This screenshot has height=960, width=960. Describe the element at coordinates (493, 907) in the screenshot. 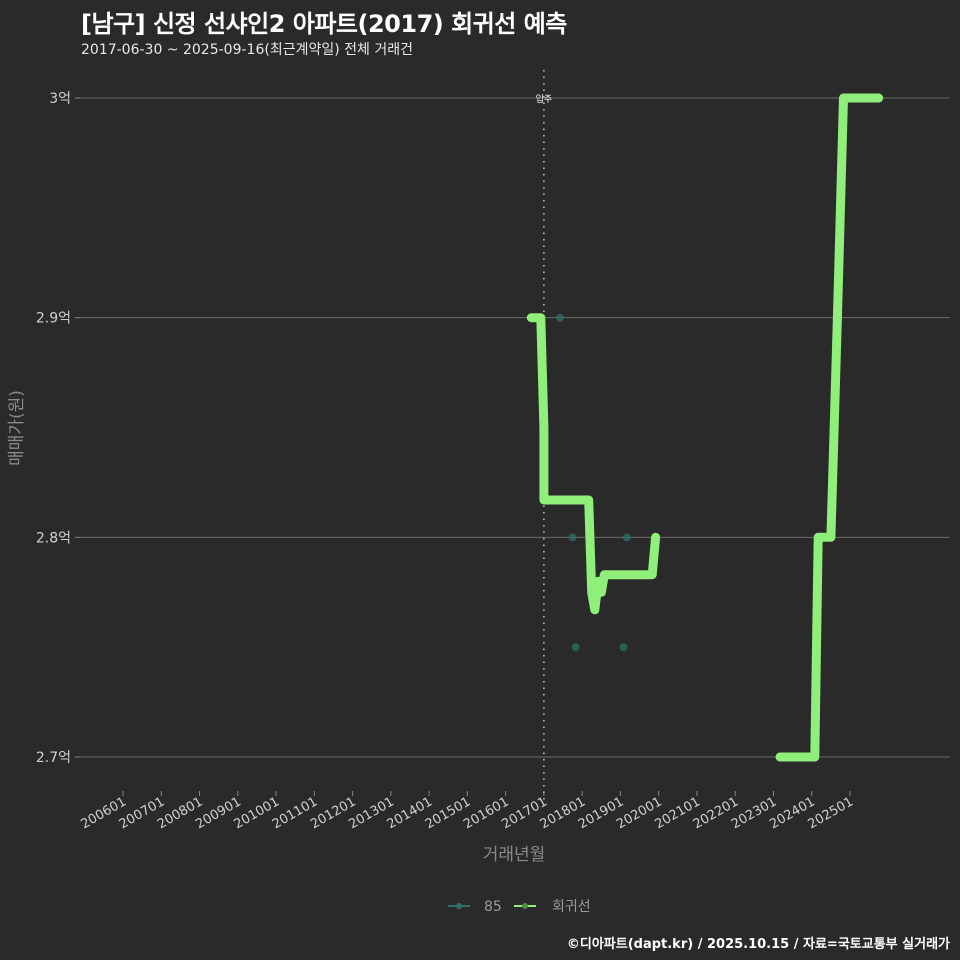

I see `legend-label: 85` at that location.